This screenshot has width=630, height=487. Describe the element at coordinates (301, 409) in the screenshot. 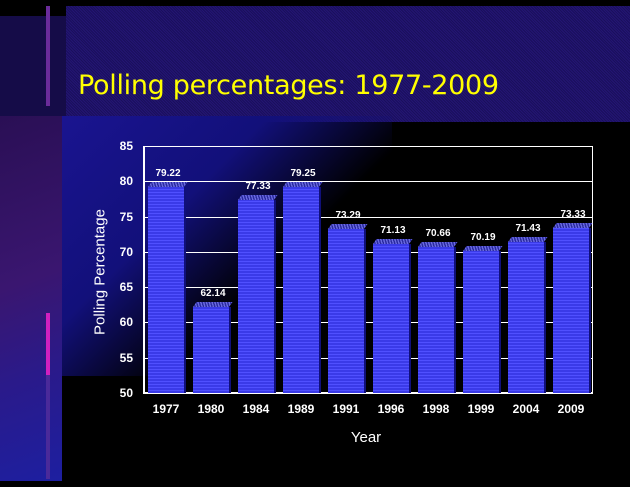

I see `x-tick-label: 1989` at that location.